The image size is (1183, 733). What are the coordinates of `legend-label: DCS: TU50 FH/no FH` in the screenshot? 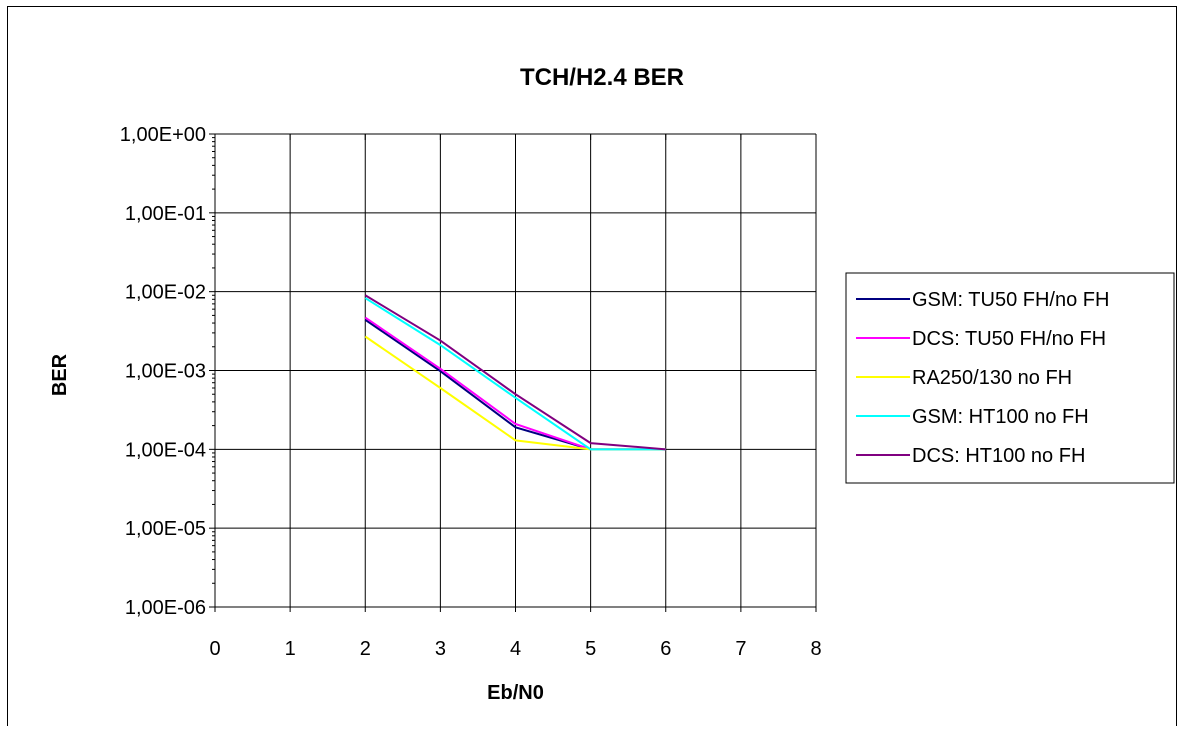 It's located at (1009, 339).